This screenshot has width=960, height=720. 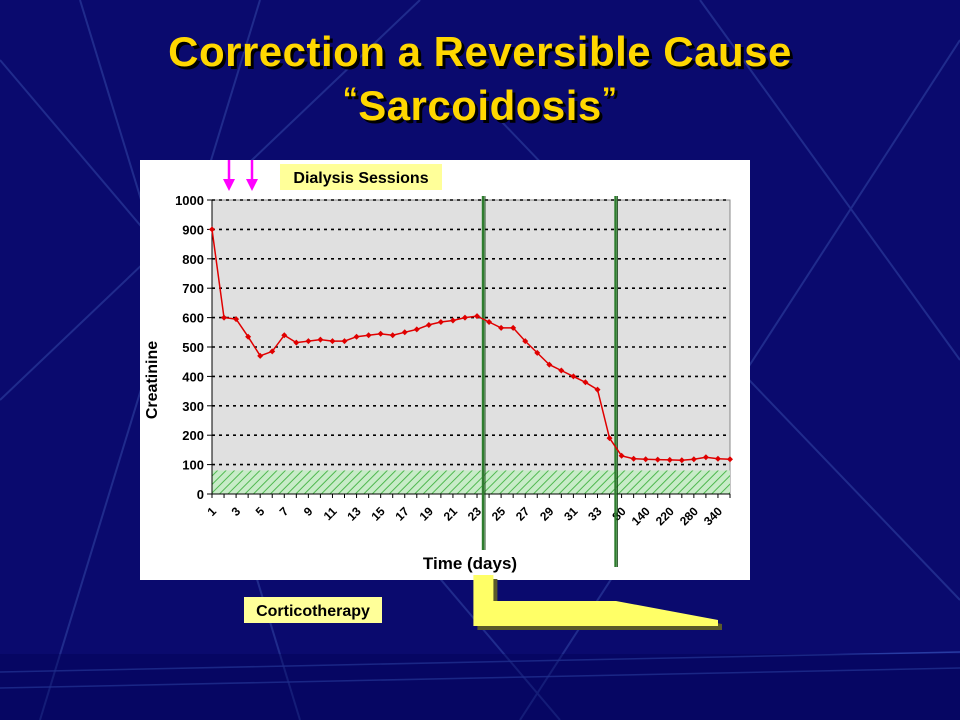 What do you see at coordinates (609, 98) in the screenshot?
I see `close-quote: ”` at bounding box center [609, 98].